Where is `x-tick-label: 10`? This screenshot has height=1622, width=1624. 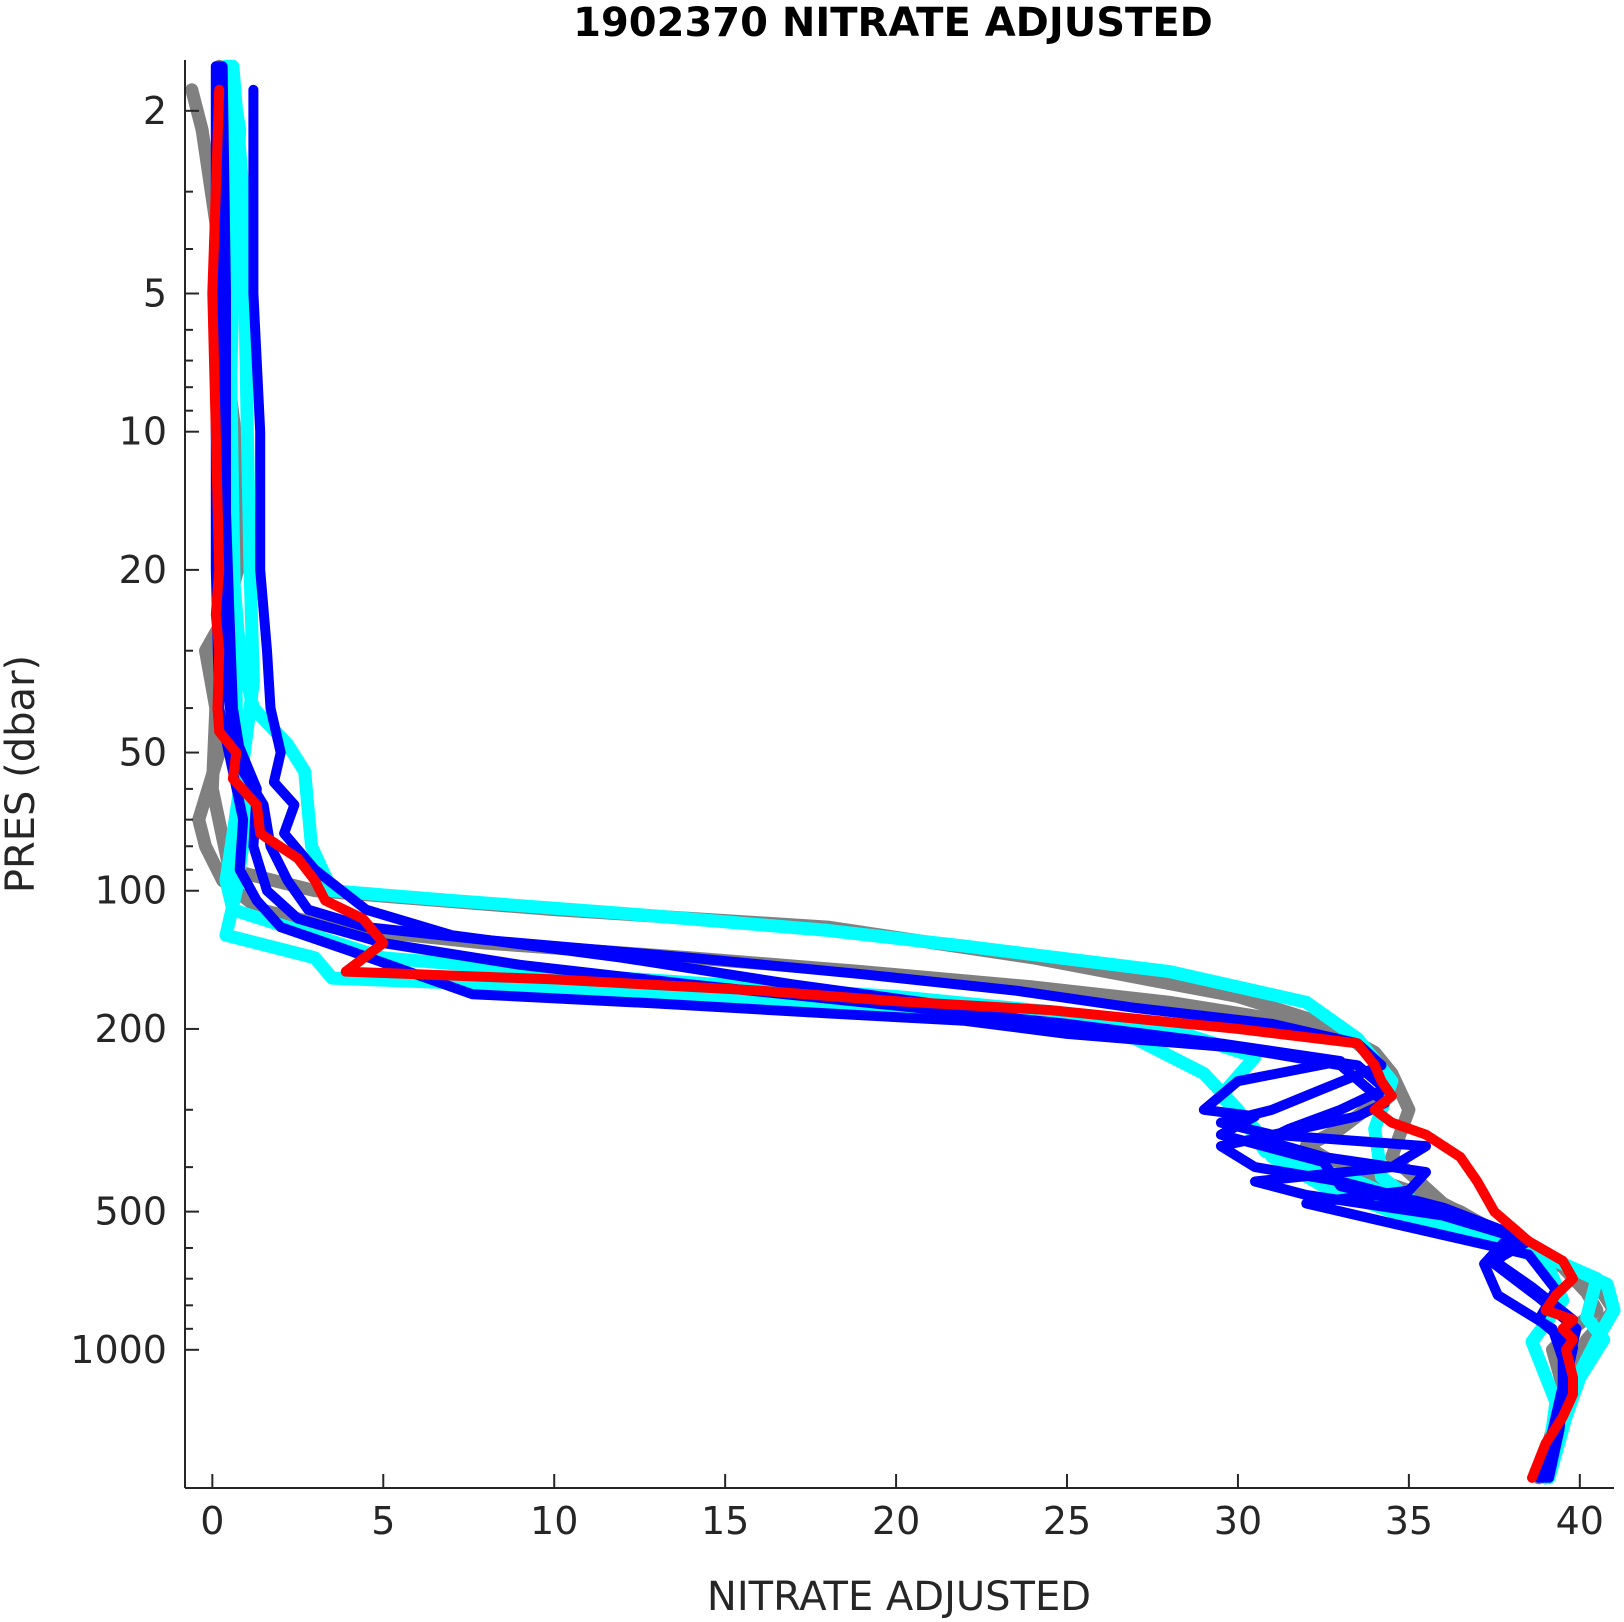
x-tick-label: 10 is located at coordinates (554, 1521).